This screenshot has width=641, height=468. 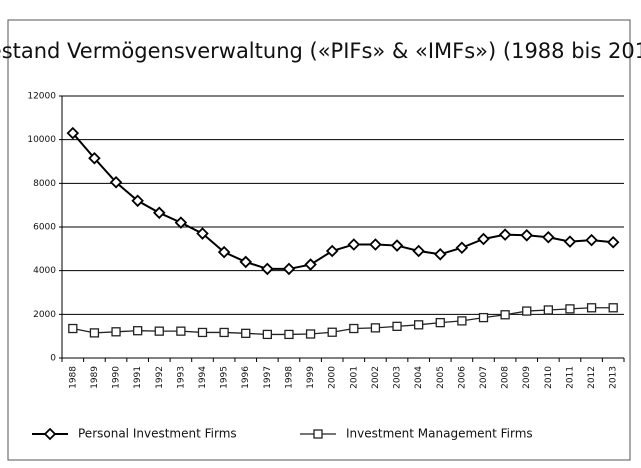 I want to click on x-tick-label: 2008, so click(x=506, y=377).